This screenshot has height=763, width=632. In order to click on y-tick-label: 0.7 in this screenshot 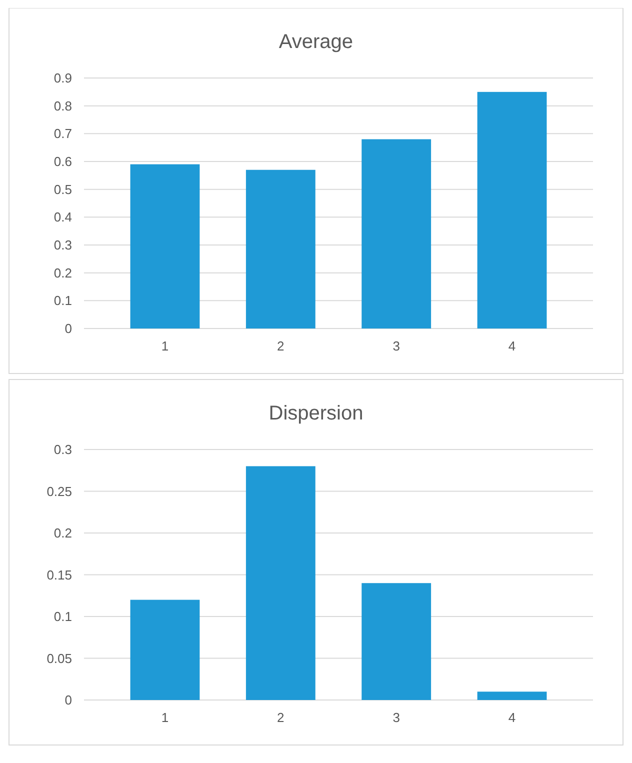, I will do `click(63, 134)`.